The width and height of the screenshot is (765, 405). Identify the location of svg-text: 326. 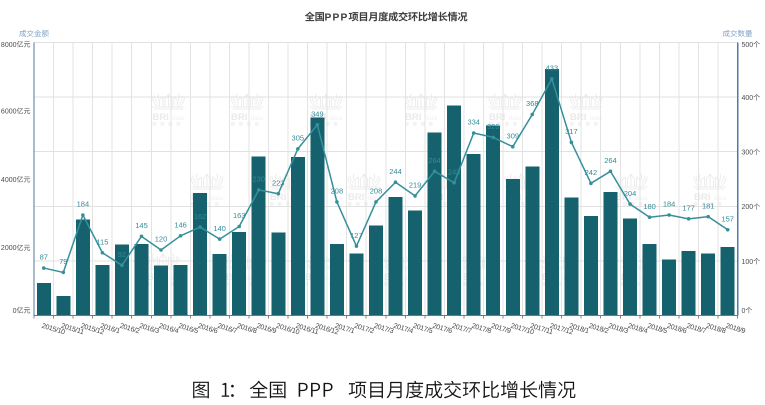
(493, 126).